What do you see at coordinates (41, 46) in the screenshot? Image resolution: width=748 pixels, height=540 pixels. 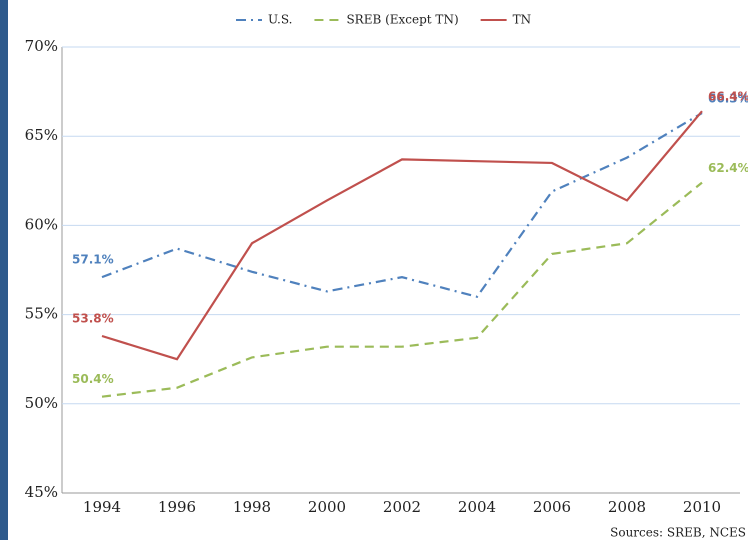 I see `y-tick-label: 70%` at bounding box center [41, 46].